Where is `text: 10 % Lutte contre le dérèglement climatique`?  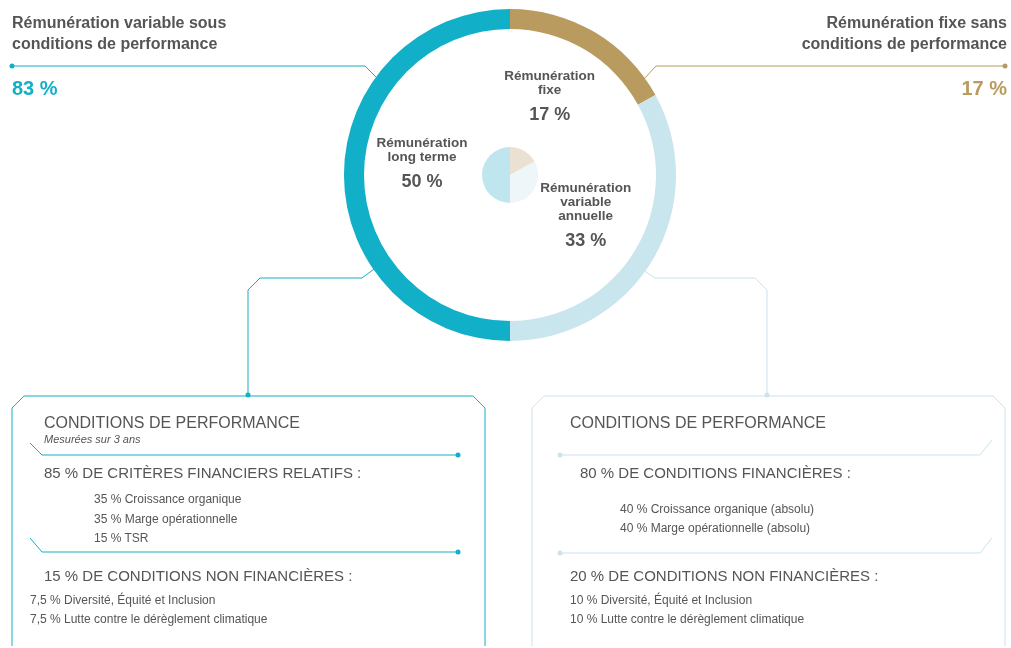
text: 10 % Lutte contre le dérèglement climatique is located at coordinates (687, 619).